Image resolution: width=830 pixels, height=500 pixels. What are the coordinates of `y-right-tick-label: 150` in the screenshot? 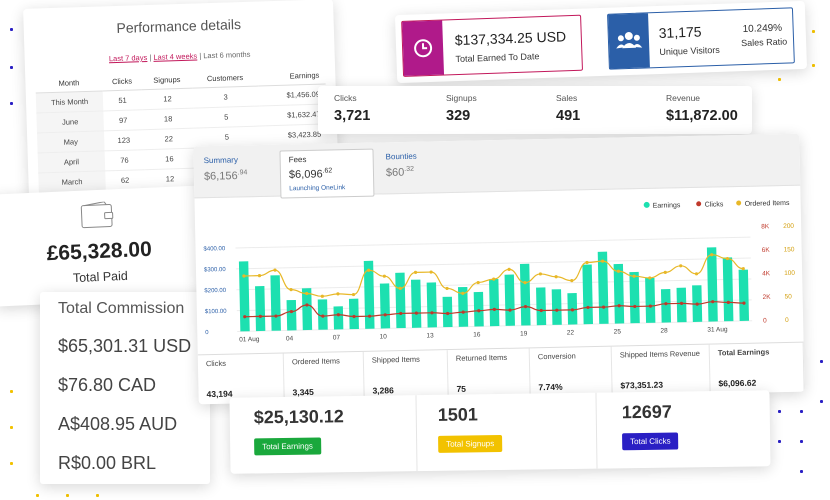 It's located at (789, 249).